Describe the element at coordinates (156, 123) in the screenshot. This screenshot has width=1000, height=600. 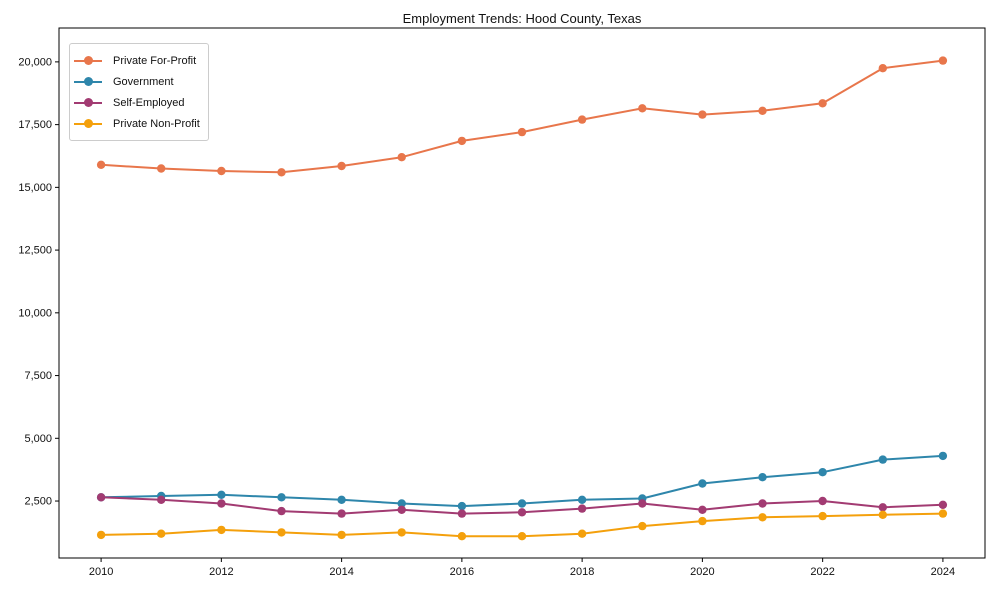
I see `legend-label: Private Non-Profit` at that location.